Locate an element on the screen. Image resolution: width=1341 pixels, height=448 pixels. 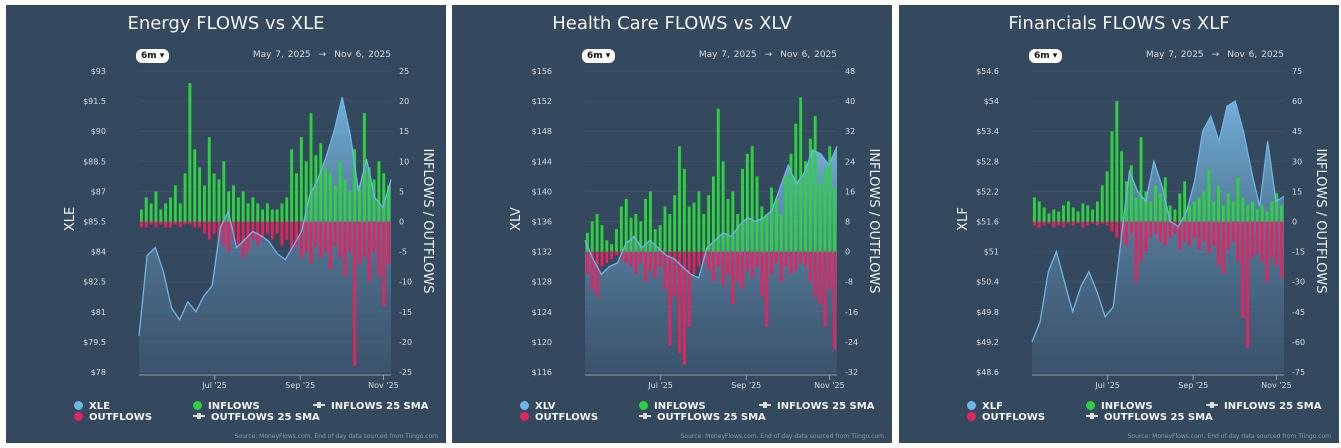
legend-item-price: XLV is located at coordinates (559, 406).